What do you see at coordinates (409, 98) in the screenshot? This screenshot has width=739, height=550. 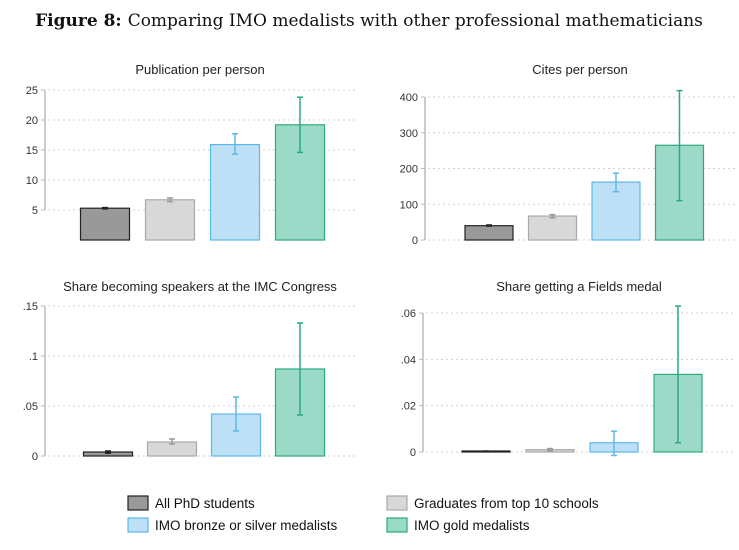 I see `y-tick-label: 400` at bounding box center [409, 98].